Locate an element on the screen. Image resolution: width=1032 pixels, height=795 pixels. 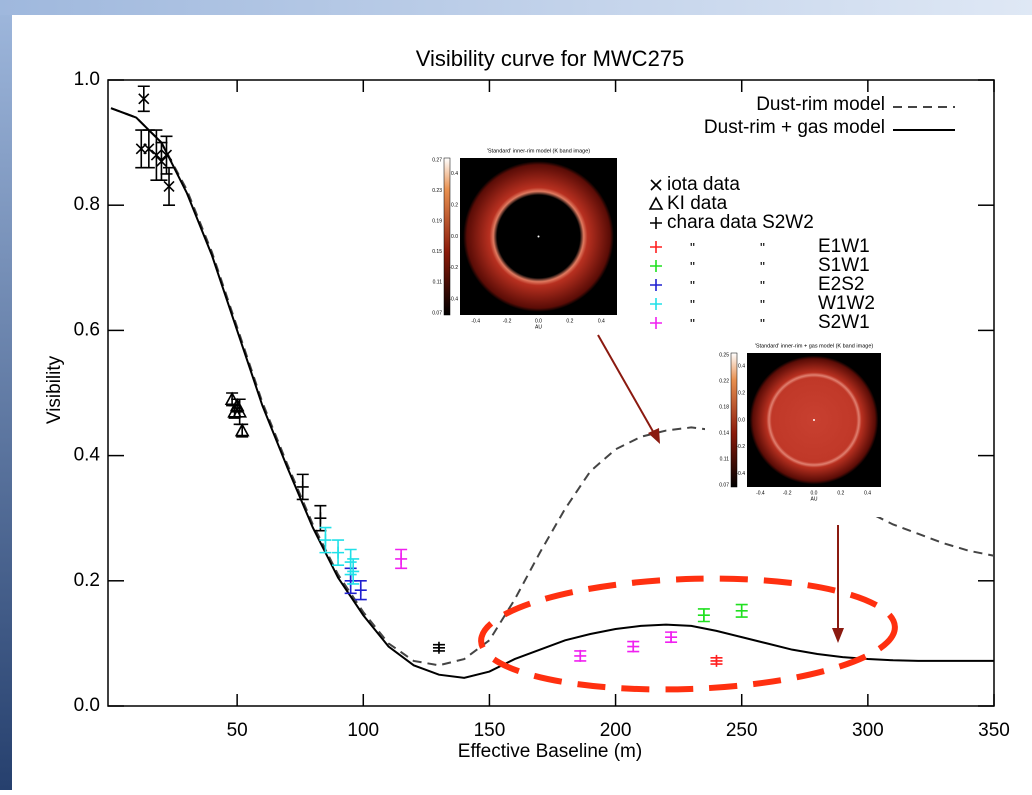
colorbar-label: 0.15 is located at coordinates (437, 252).